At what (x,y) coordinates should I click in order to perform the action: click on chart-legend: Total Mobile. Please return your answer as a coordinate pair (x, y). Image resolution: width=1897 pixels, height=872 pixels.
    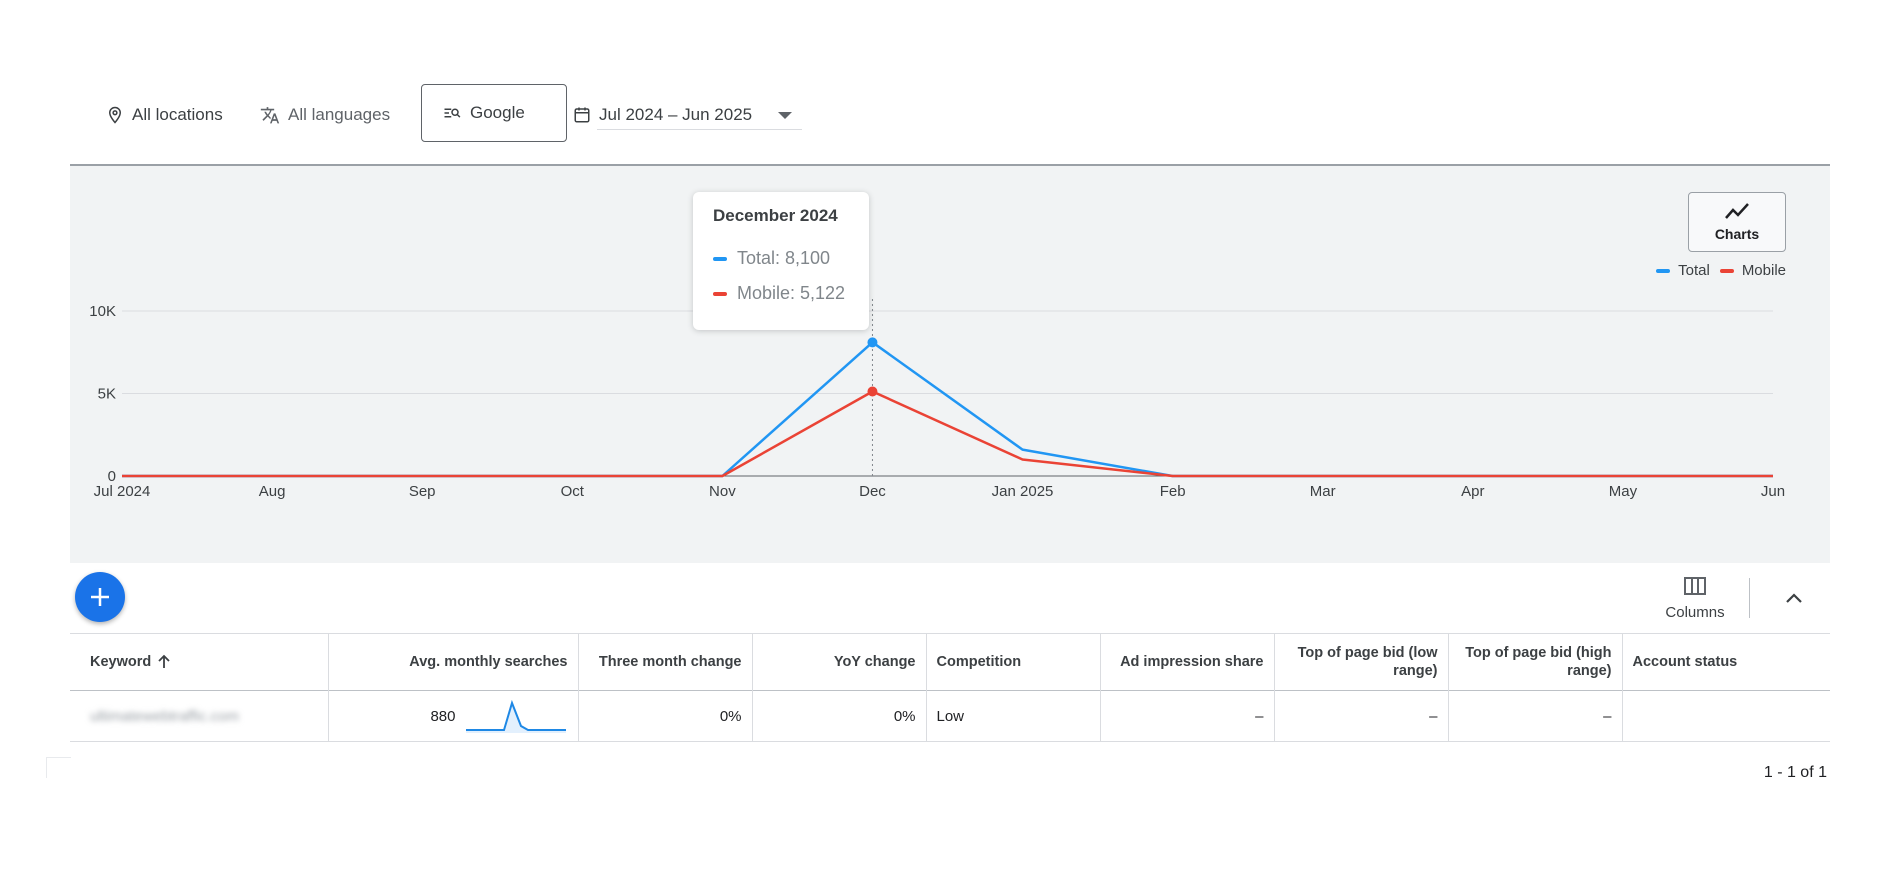
    Looking at the image, I should click on (1721, 270).